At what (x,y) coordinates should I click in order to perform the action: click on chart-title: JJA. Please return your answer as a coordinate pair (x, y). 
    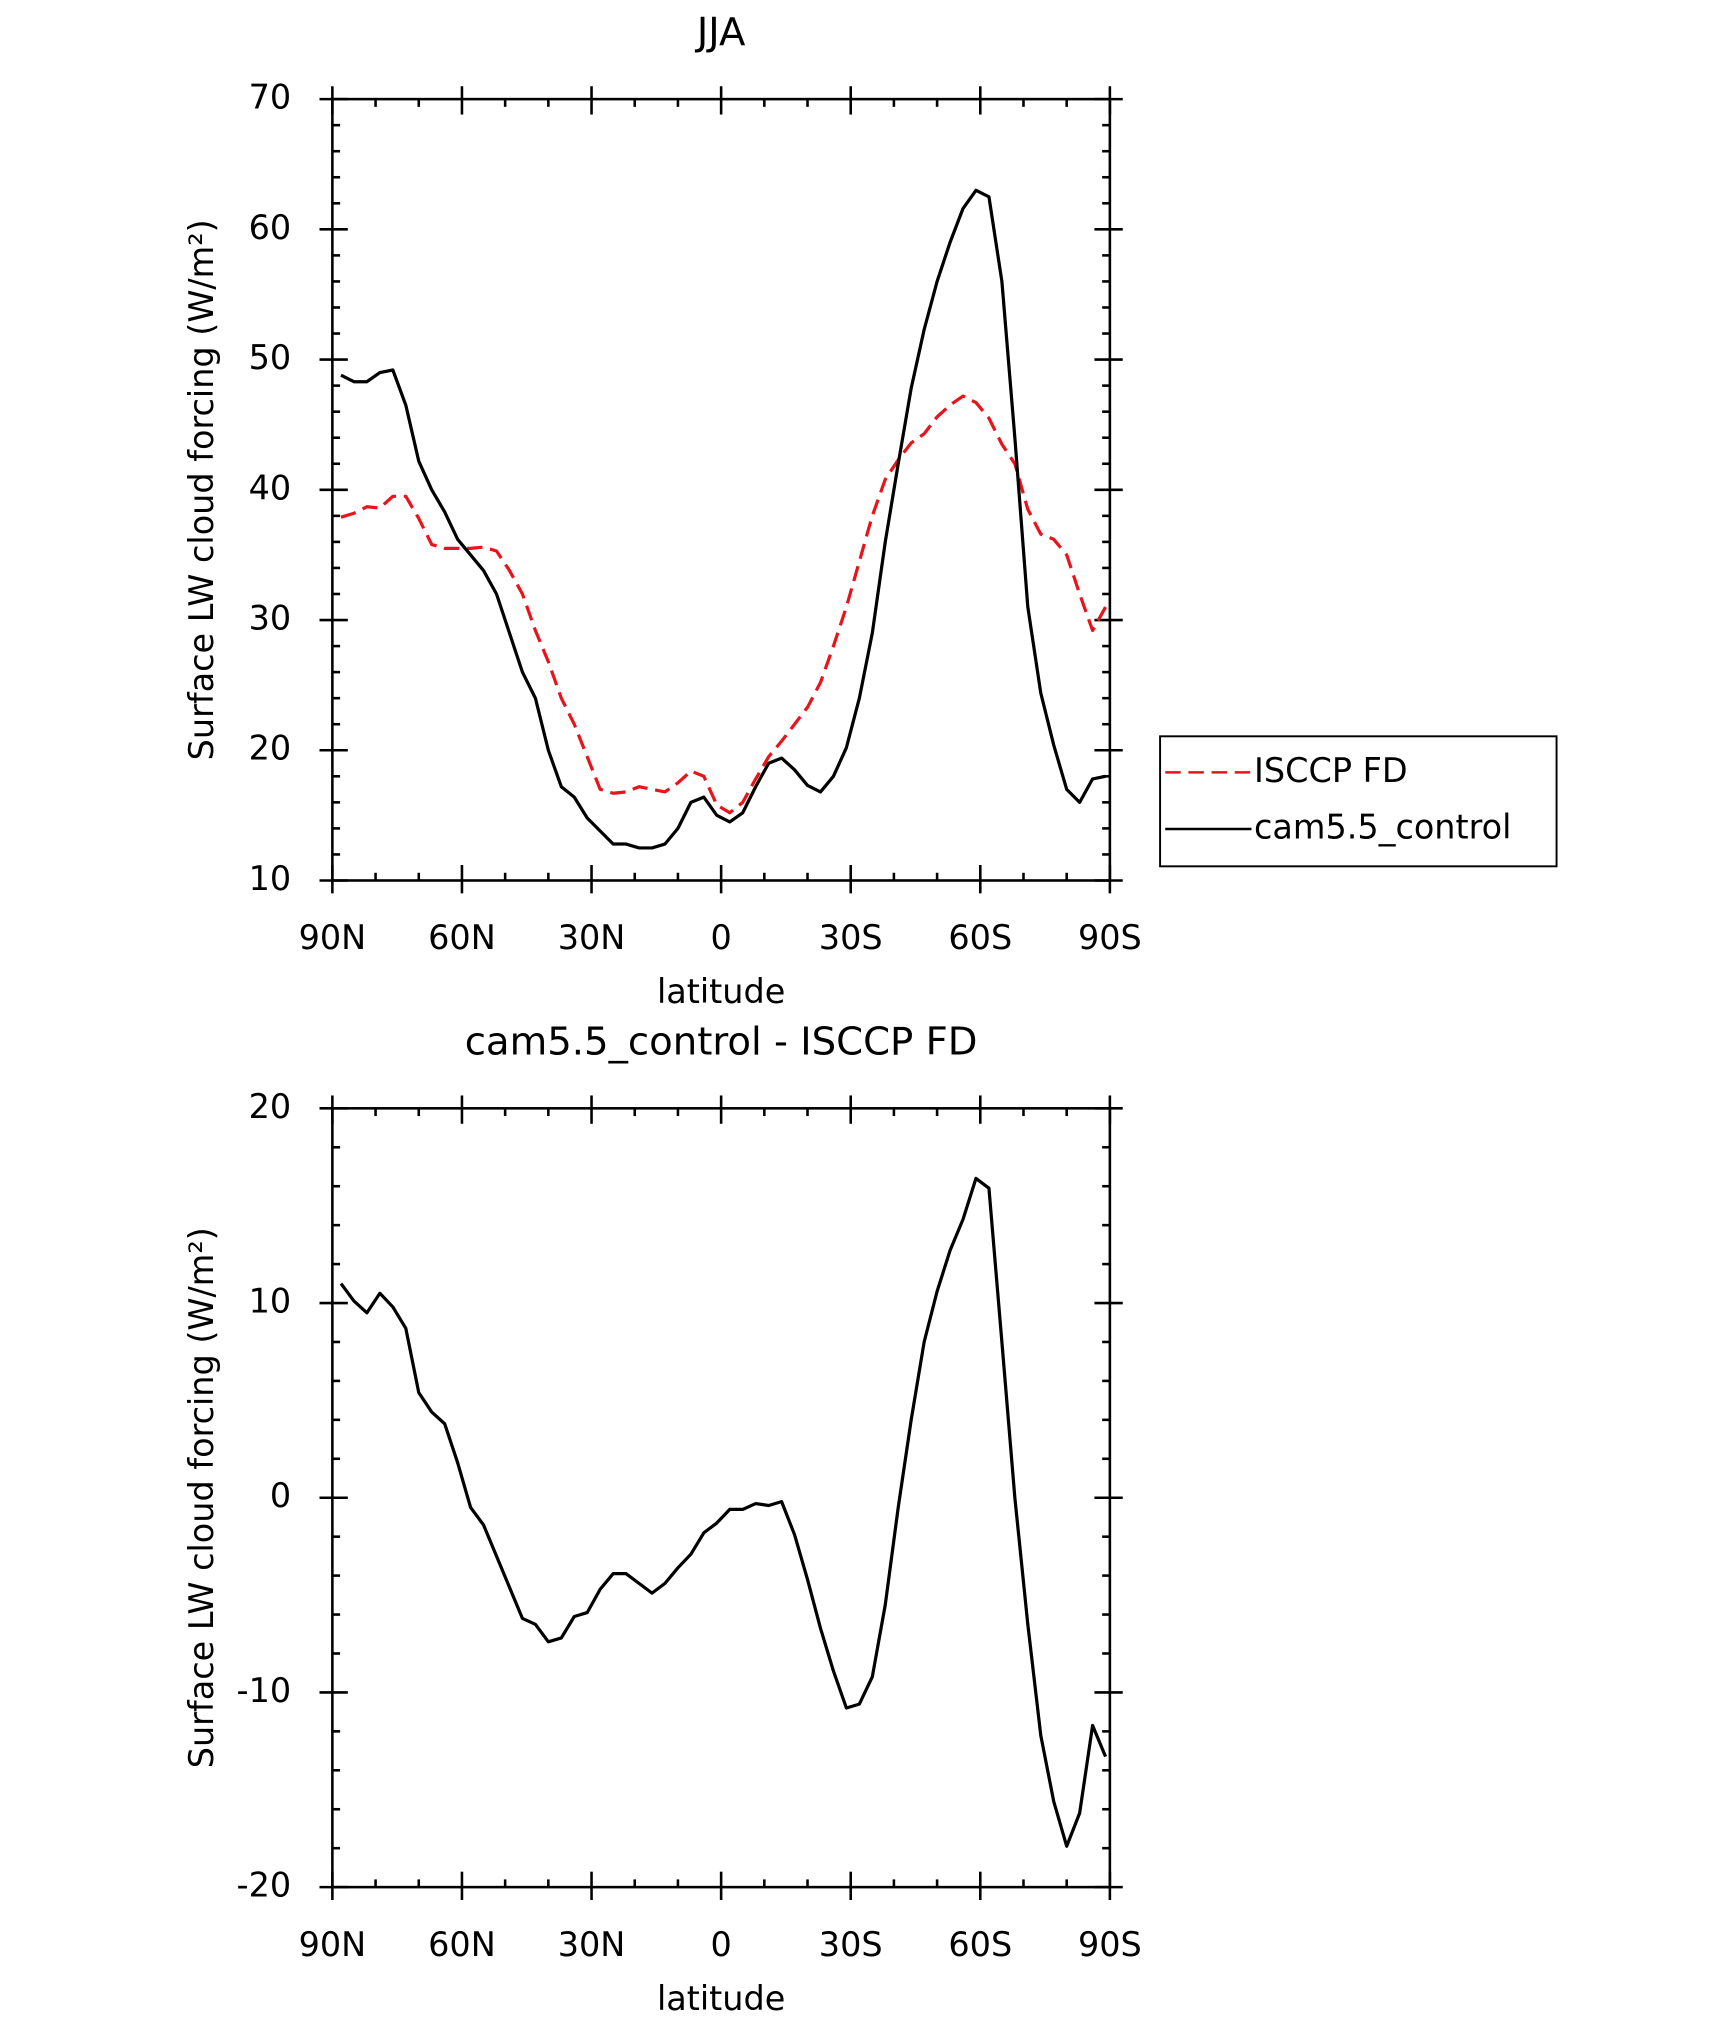
    Looking at the image, I should click on (720, 32).